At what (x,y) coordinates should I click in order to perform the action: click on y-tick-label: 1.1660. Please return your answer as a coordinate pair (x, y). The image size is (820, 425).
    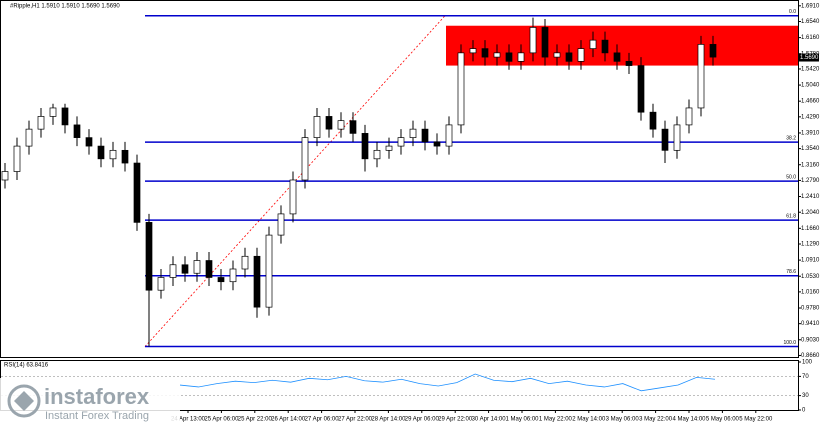
    Looking at the image, I should click on (810, 229).